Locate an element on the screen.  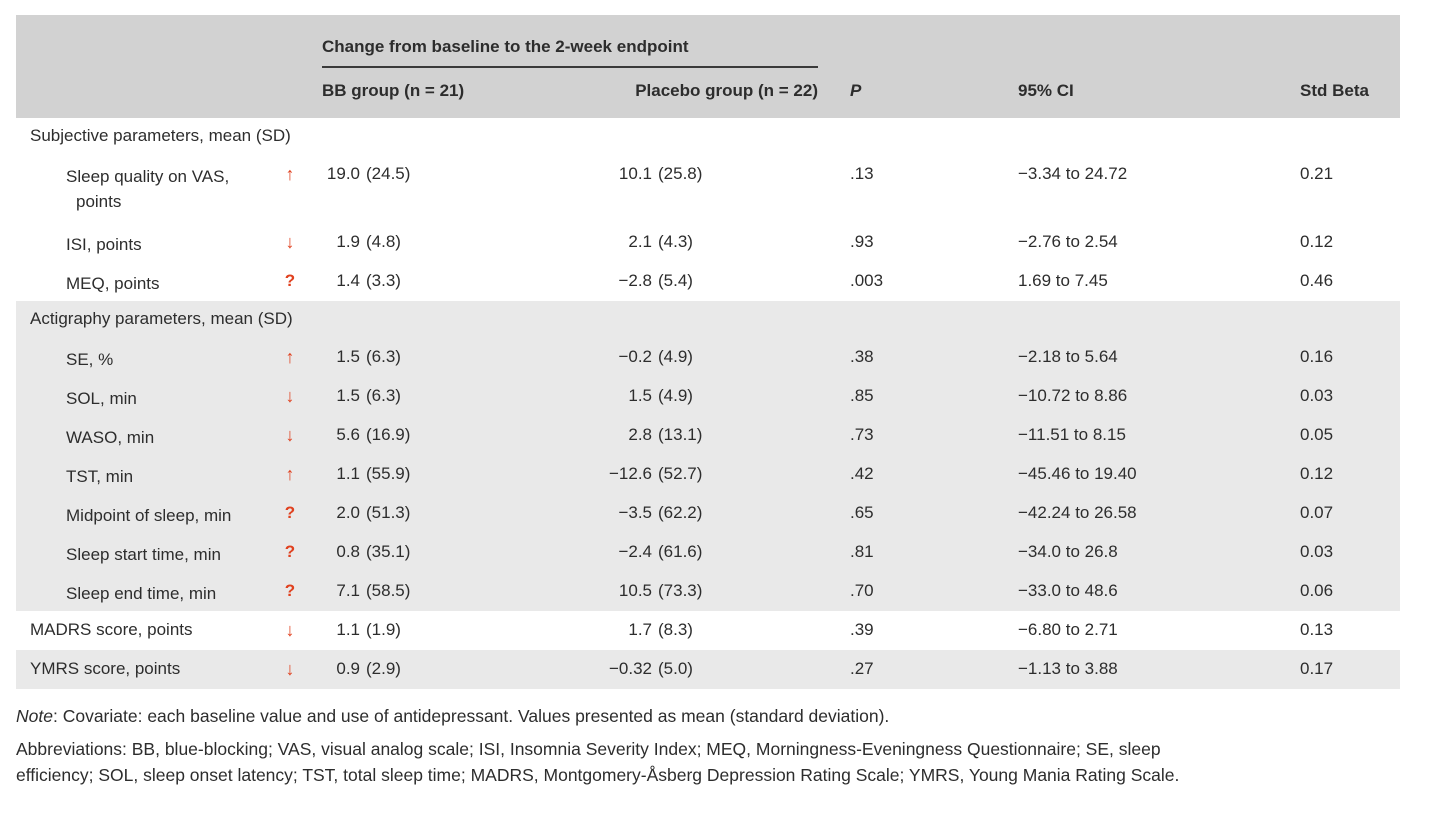
row-label: SE, % is located at coordinates (90, 359).